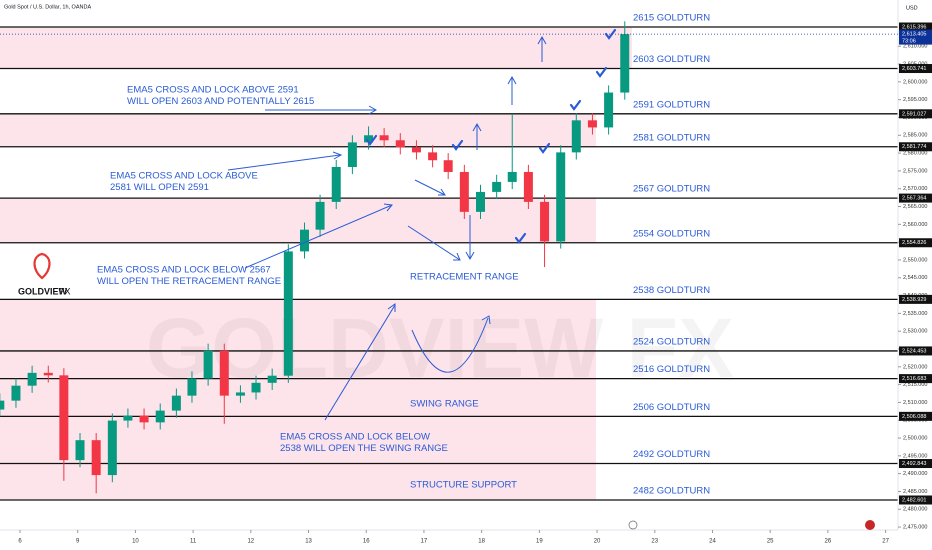 The image size is (932, 550). I want to click on y-tick-label: 2,600.000, so click(915, 82).